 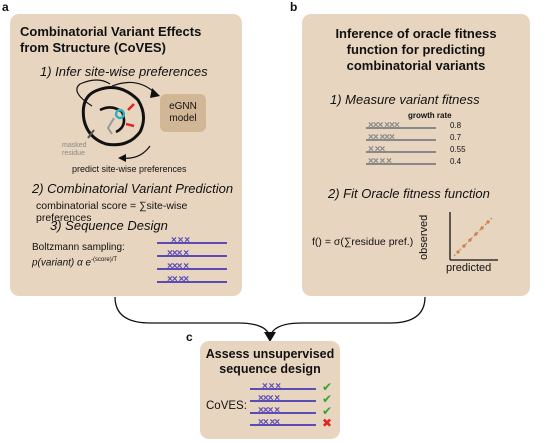 I want to click on panel-b-title-line1: Inference of oracle fitness, so click(x=416, y=33).